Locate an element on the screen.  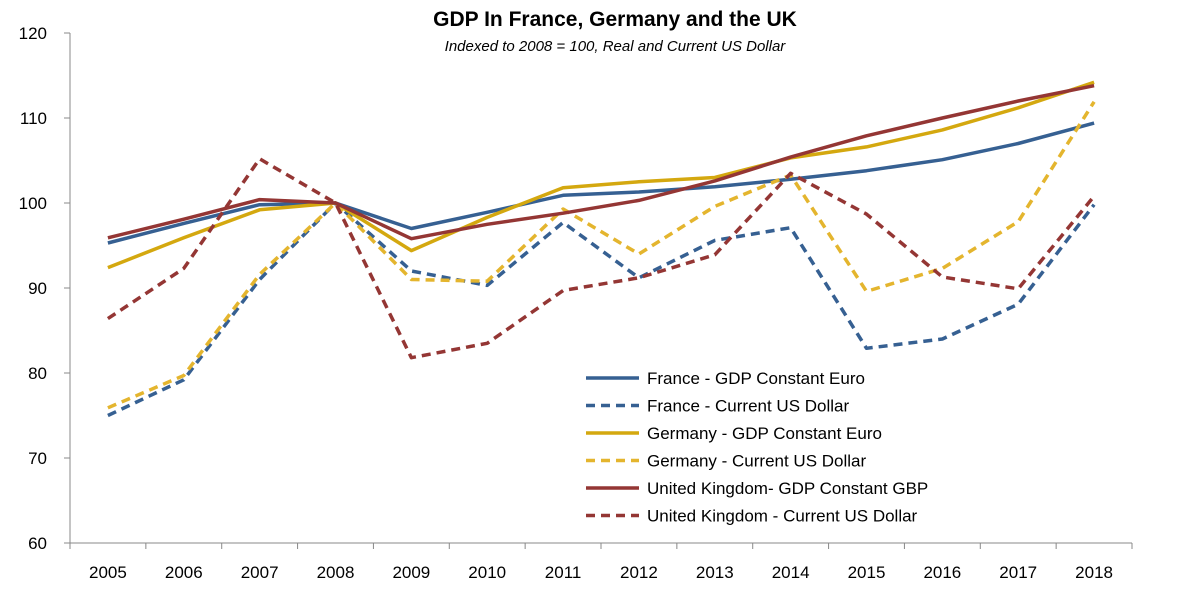
legend-label: Germany - GDP Constant Euro is located at coordinates (764, 433).